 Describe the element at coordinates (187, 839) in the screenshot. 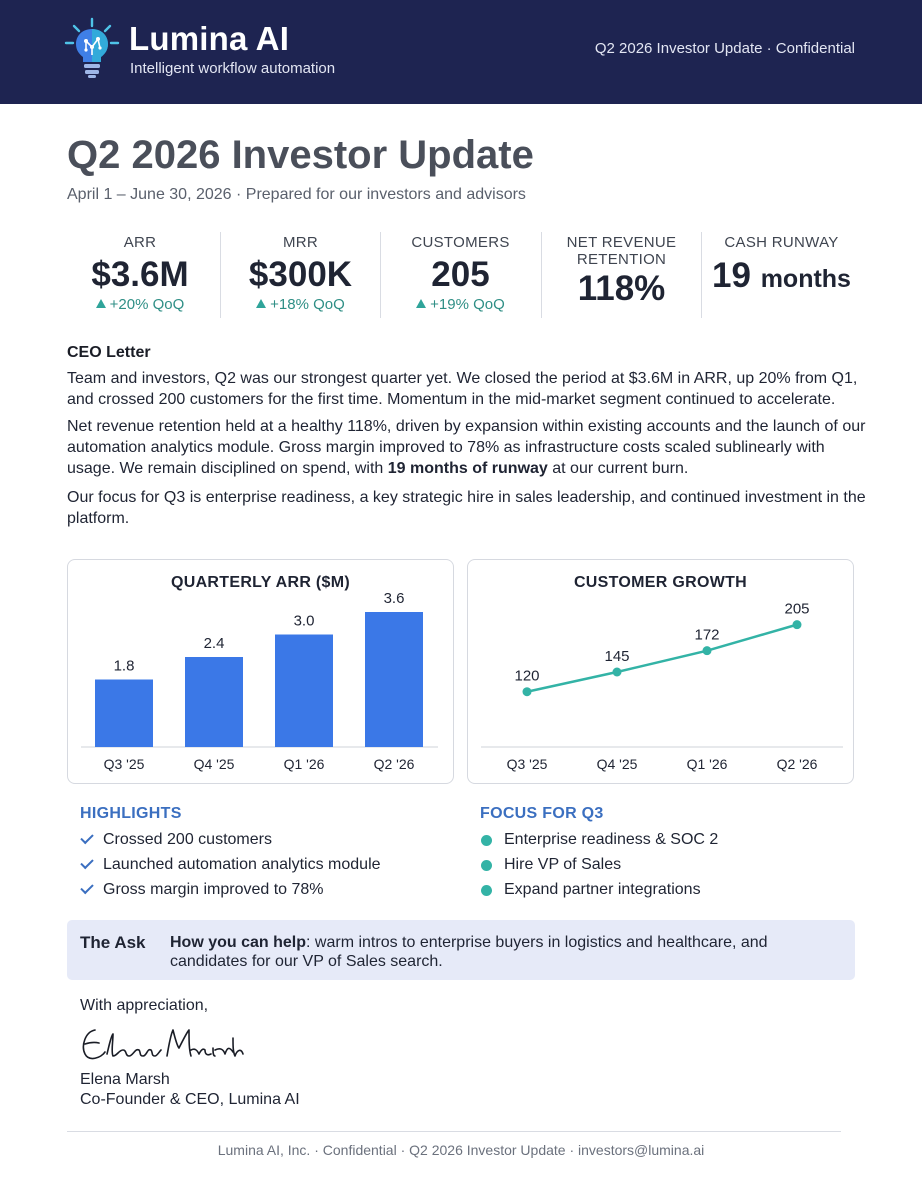

I see `highlight-item: Crossed 200 customers` at that location.